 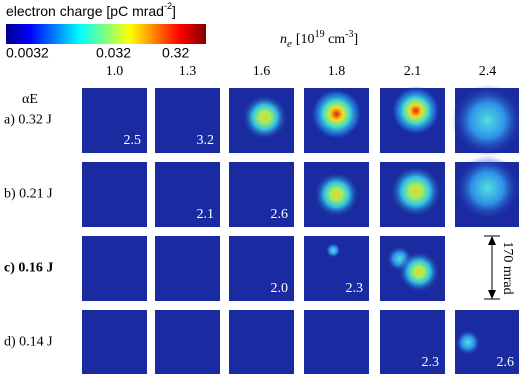 What do you see at coordinates (174, 11) in the screenshot?
I see `label-end: ]` at bounding box center [174, 11].